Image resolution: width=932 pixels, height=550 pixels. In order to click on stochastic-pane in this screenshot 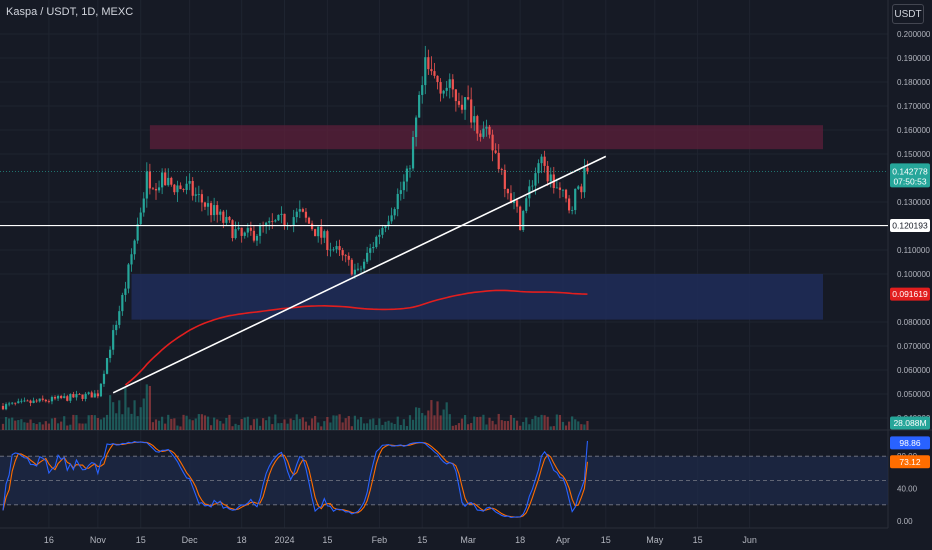, I will do `click(444, 479)`.